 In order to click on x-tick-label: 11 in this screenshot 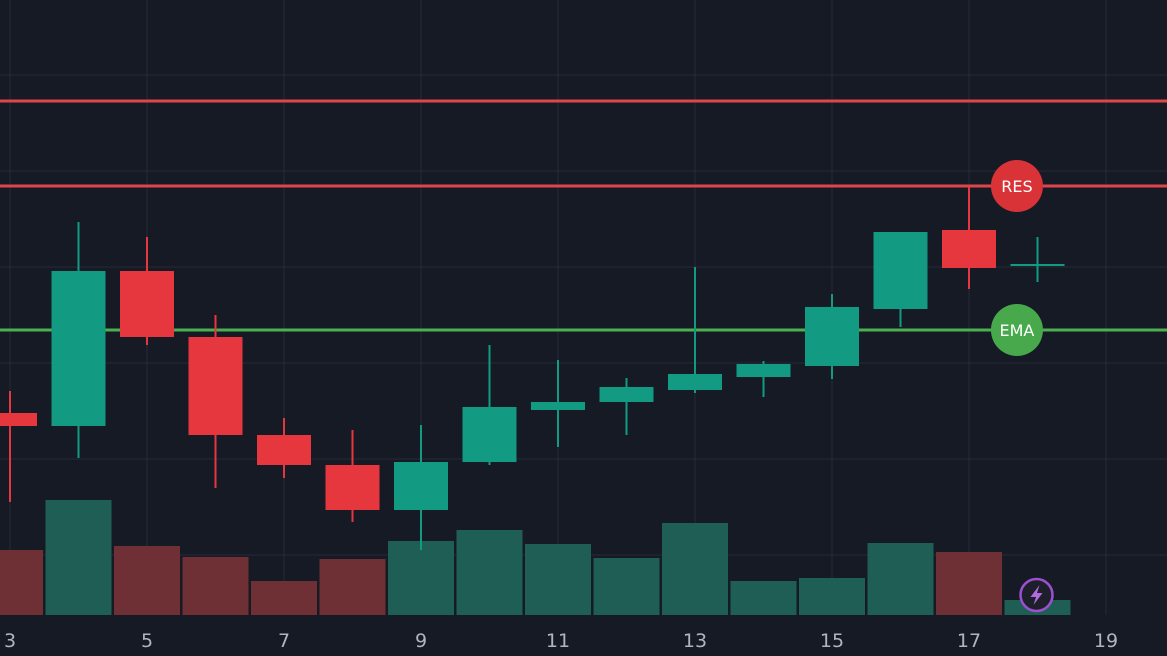, I will do `click(558, 641)`.